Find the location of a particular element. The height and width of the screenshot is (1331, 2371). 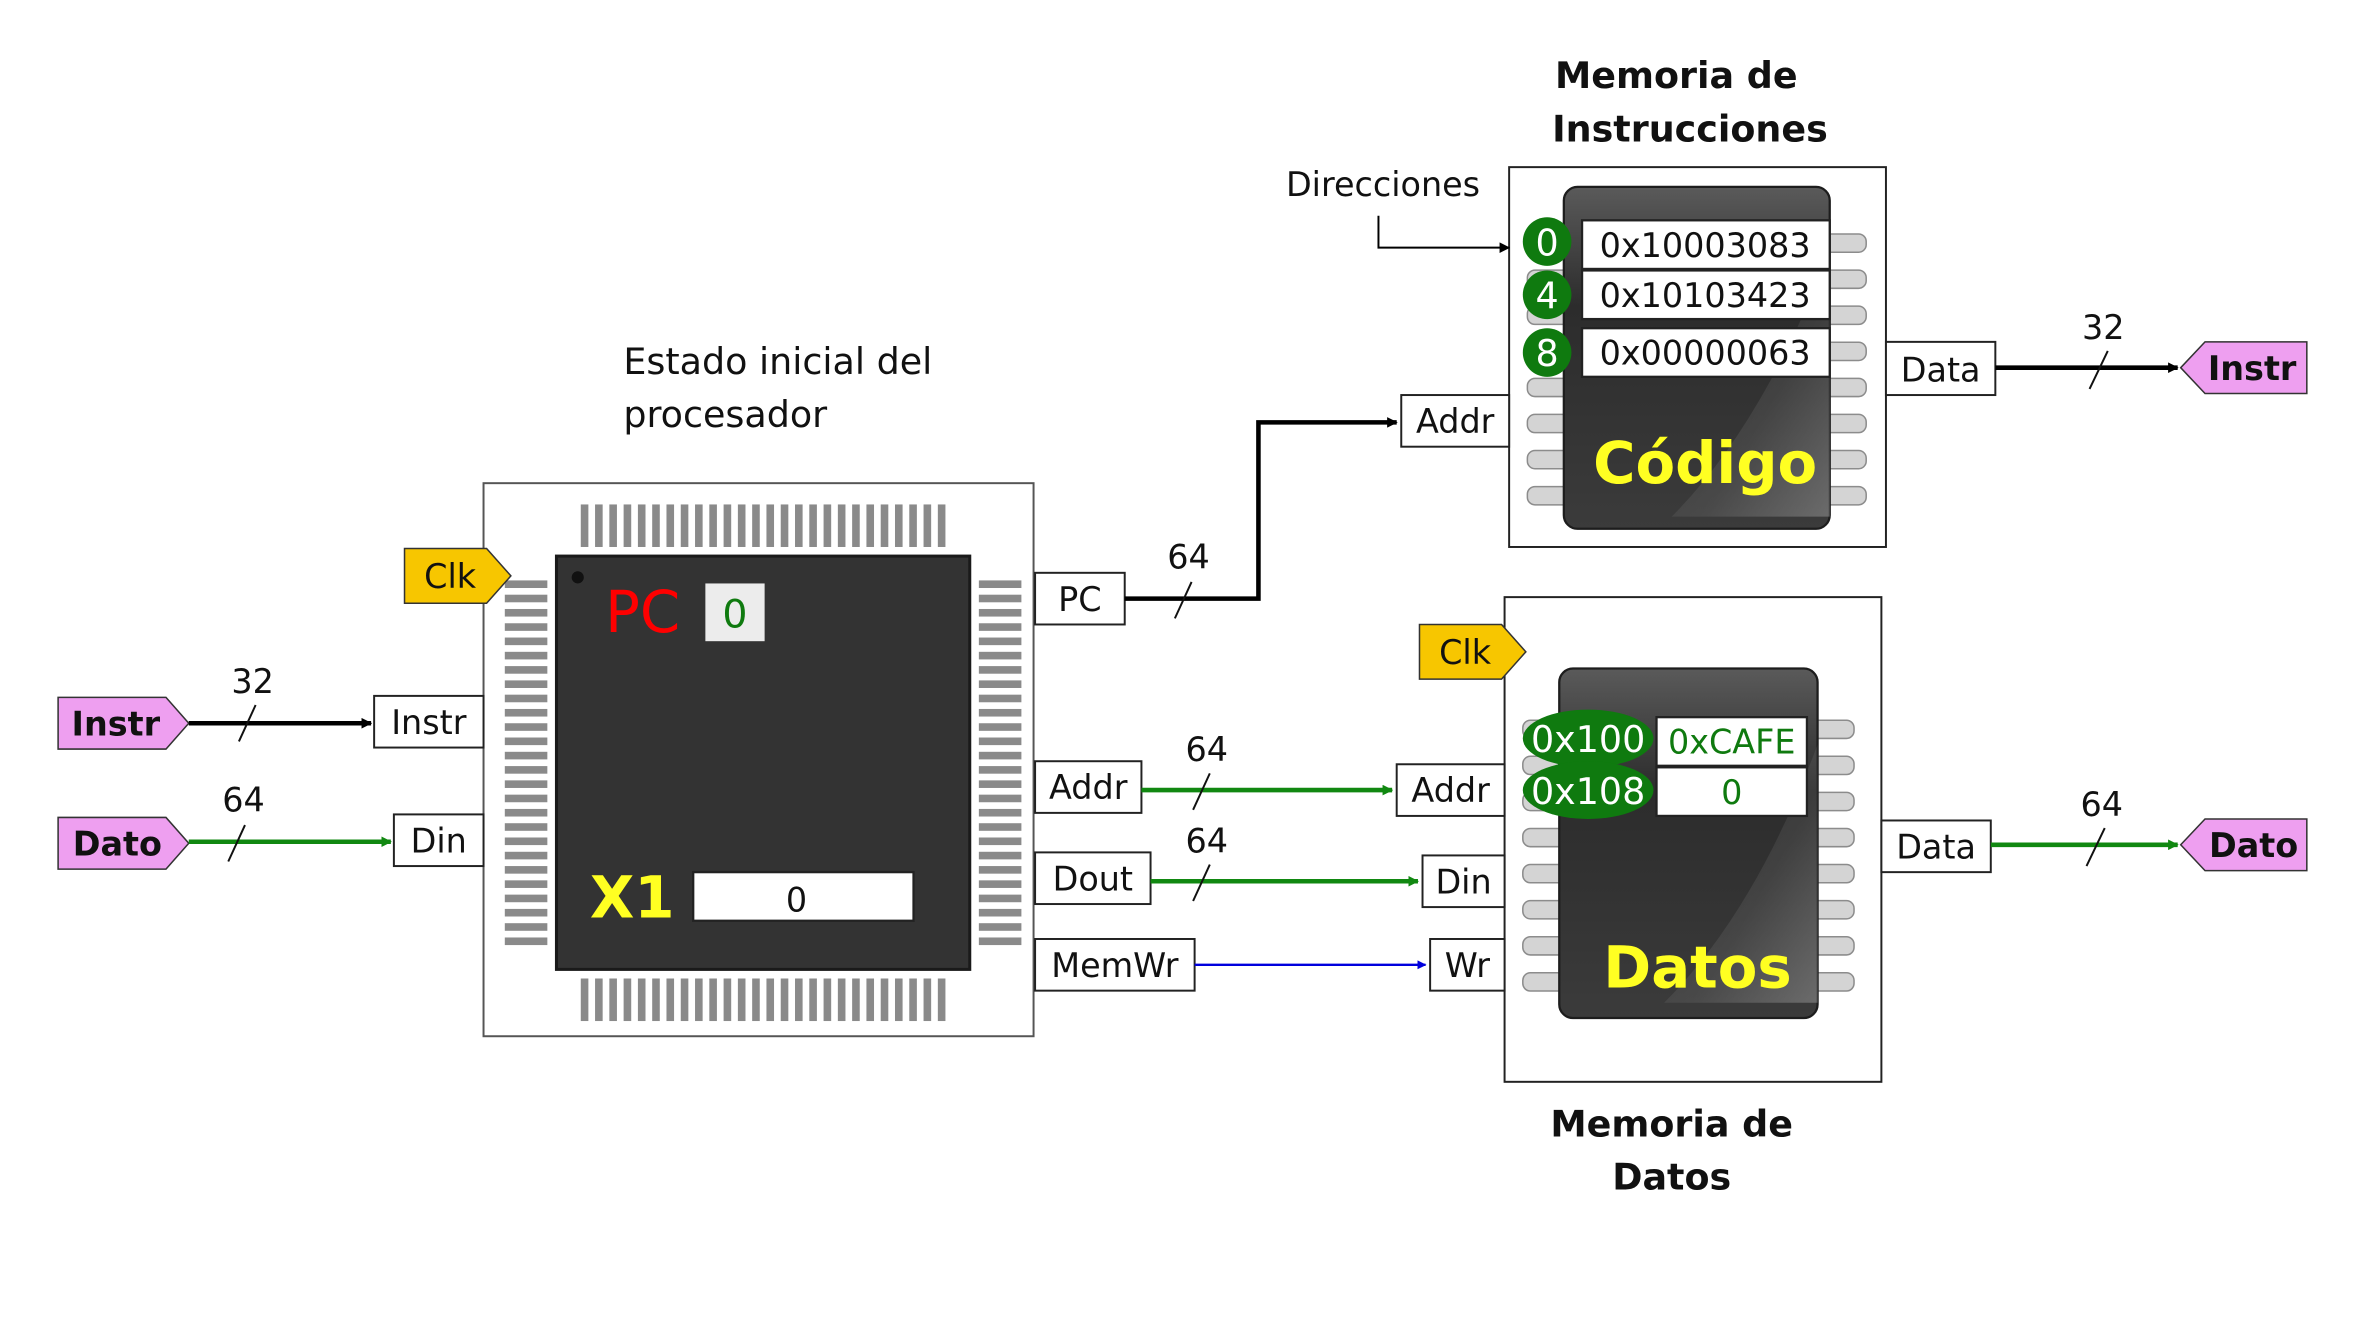

pc-bus-slash is located at coordinates (1183, 600).